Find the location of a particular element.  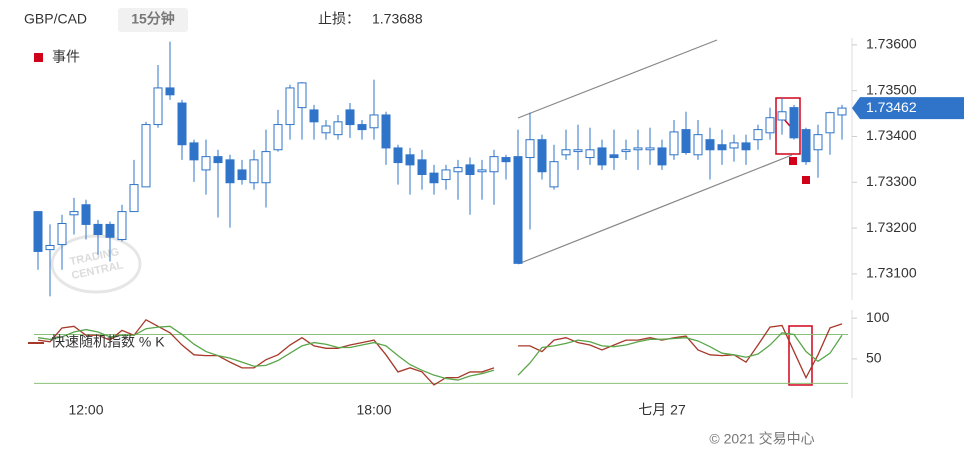

price-tag is located at coordinates (908, 108).